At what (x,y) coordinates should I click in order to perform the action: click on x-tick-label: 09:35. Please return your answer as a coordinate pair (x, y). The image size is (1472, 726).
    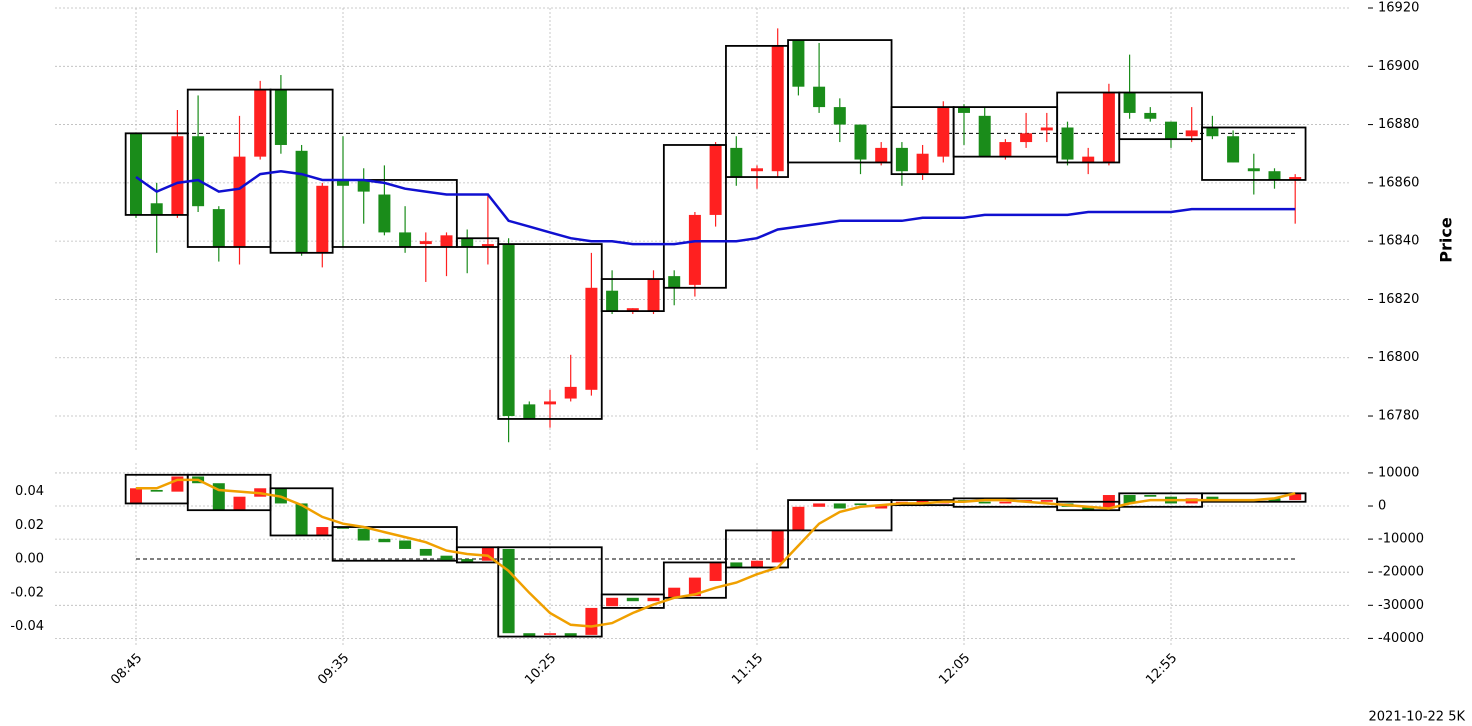
    Looking at the image, I should click on (333, 669).